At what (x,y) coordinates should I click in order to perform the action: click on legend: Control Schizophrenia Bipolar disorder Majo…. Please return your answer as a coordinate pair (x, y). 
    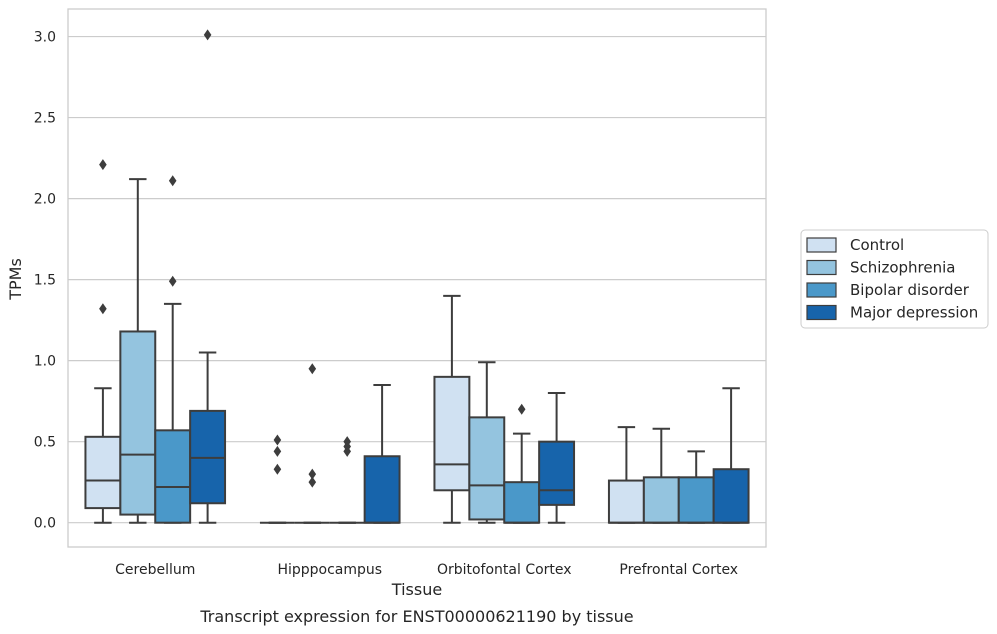
    Looking at the image, I should click on (894, 279).